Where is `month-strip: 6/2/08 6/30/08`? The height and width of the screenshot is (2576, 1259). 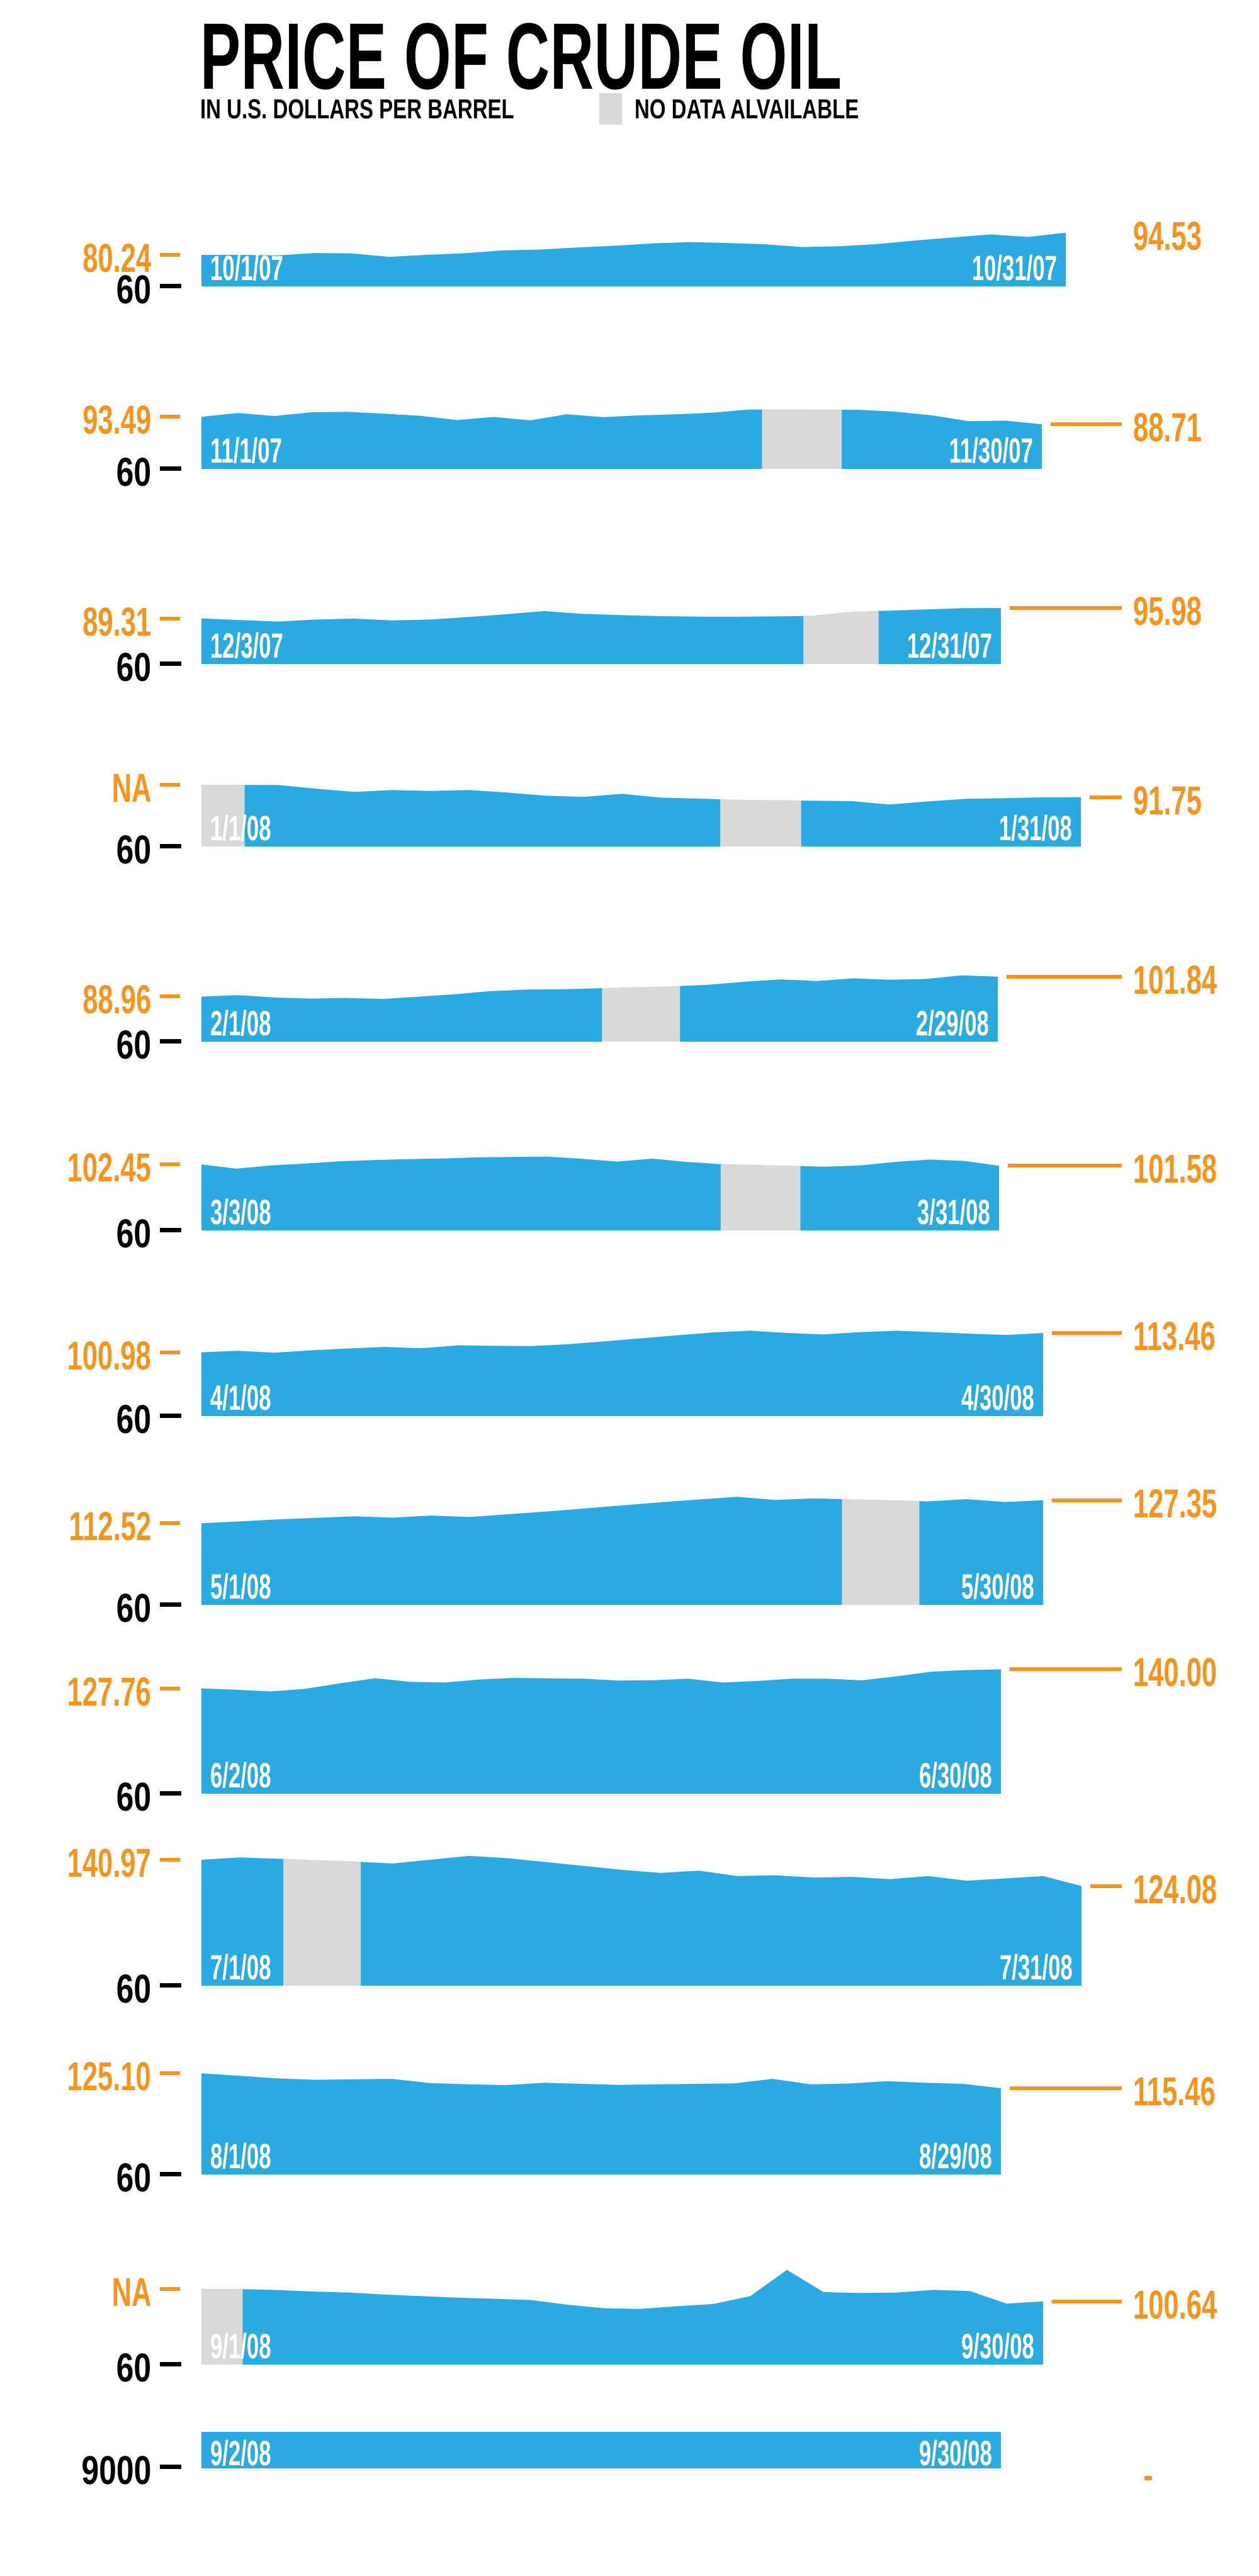 month-strip: 6/2/08 6/30/08 is located at coordinates (601, 1726).